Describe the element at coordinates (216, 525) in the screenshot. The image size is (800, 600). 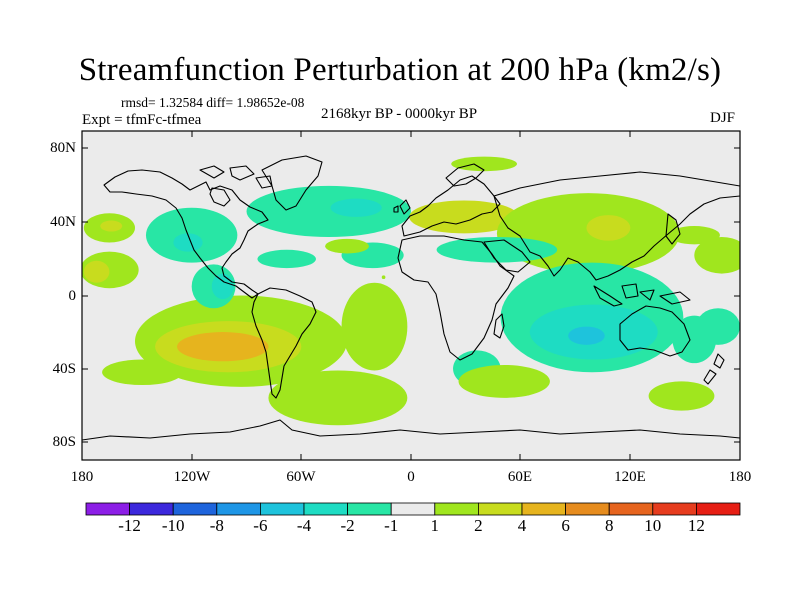
I see `colorbar-label: -8` at that location.